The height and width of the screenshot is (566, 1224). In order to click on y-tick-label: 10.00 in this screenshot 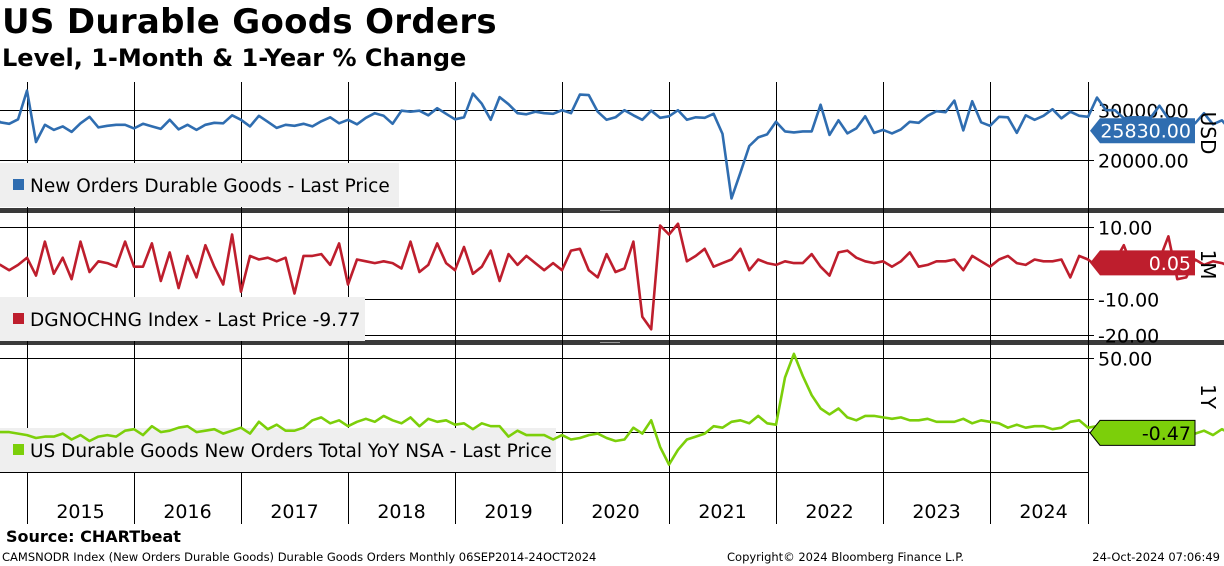, I will do `click(1125, 229)`.